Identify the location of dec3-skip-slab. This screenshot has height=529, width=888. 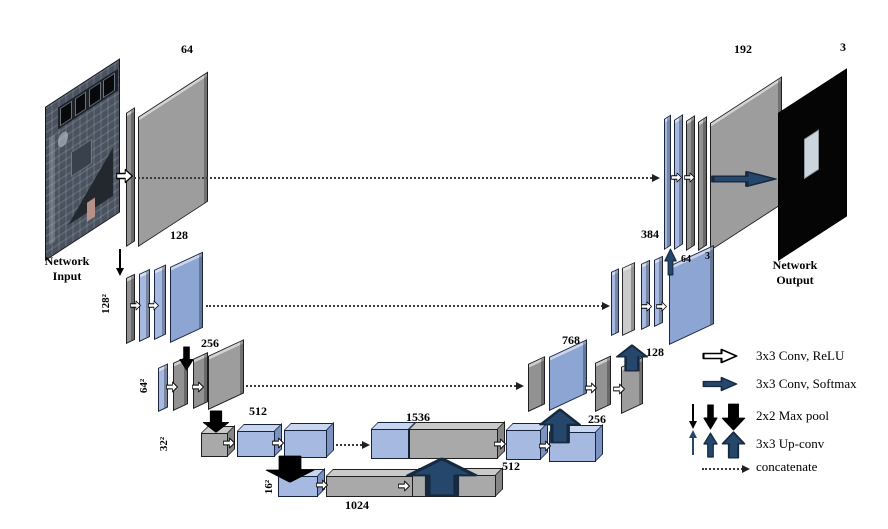
(536, 384).